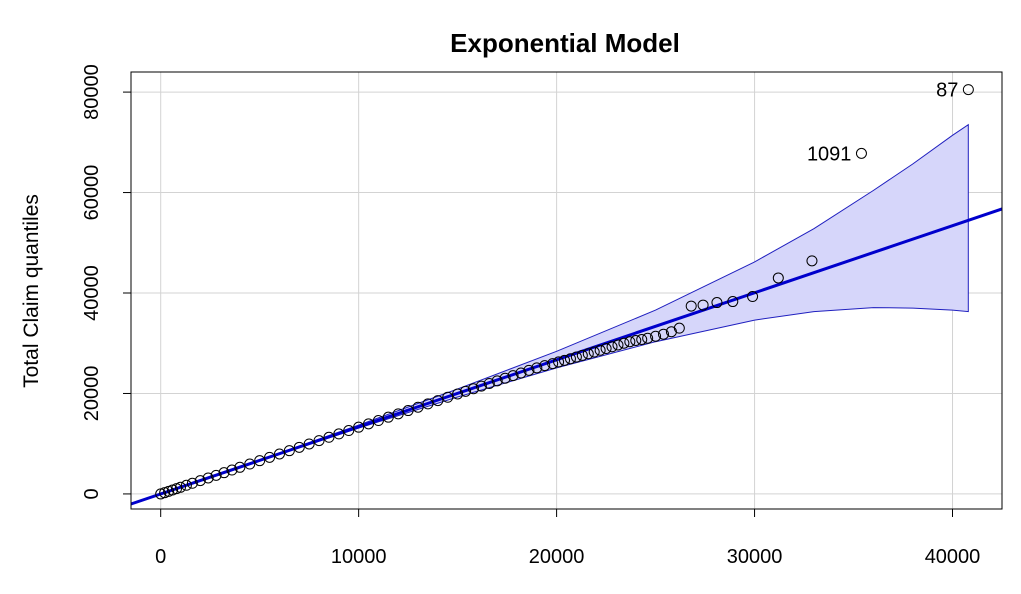 The height and width of the screenshot is (594, 1021). What do you see at coordinates (92, 493) in the screenshot?
I see `y-tick-label: 0` at bounding box center [92, 493].